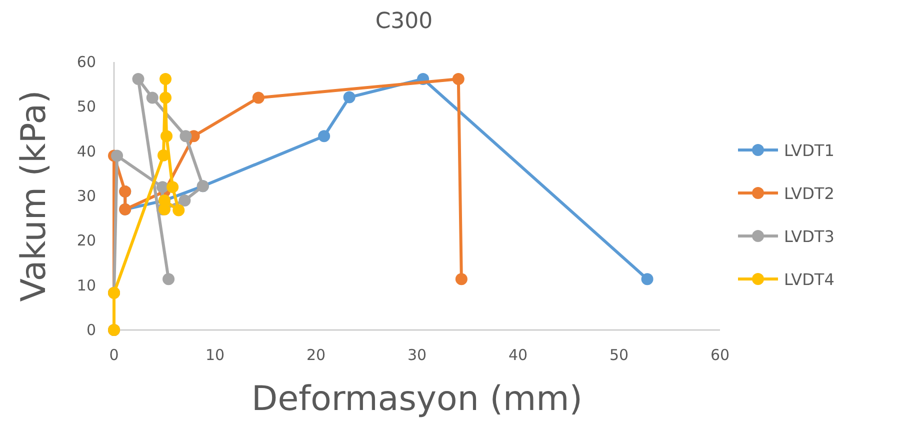 Image resolution: width=908 pixels, height=425 pixels. What do you see at coordinates (86, 151) in the screenshot?
I see `y-tick-label: 40` at bounding box center [86, 151].